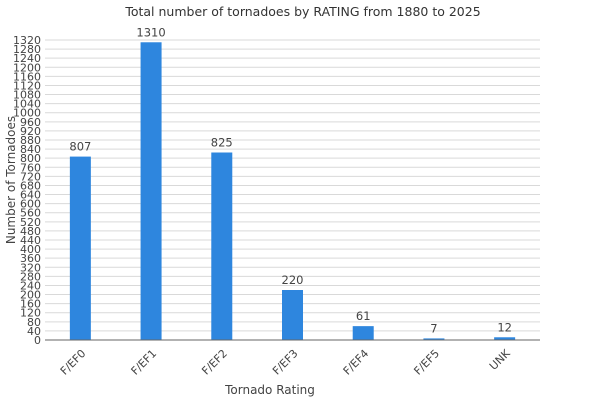  Describe the element at coordinates (426, 362) in the screenshot. I see `x-tick-label: F/EF5` at that location.